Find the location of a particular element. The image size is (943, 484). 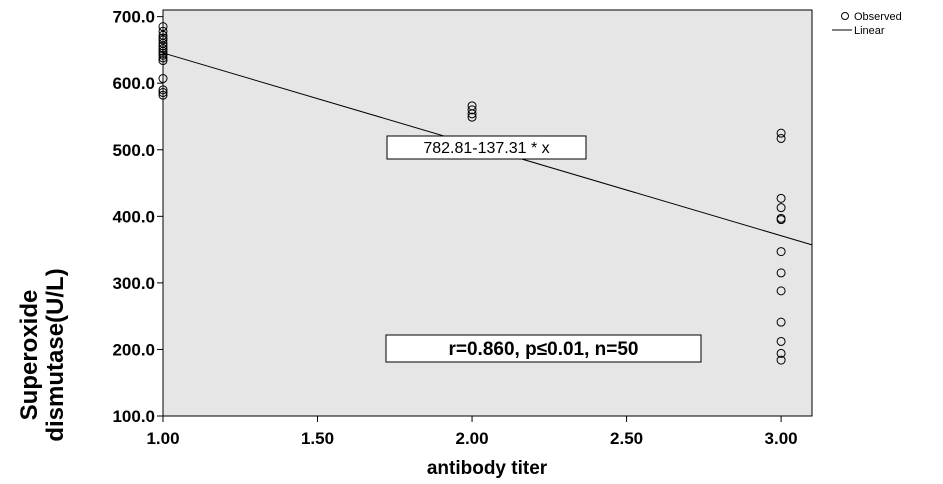

y-tick-label: 700.0 is located at coordinates (133, 17).